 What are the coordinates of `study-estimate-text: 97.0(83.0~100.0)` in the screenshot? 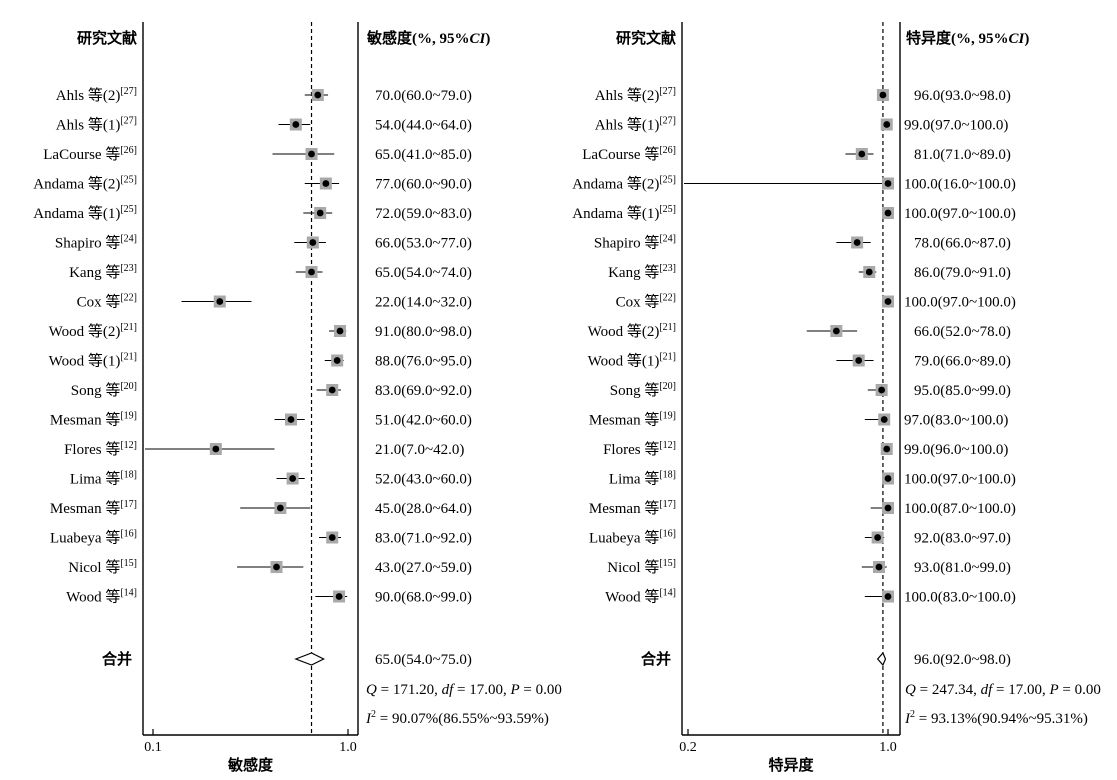 It's located at (956, 421).